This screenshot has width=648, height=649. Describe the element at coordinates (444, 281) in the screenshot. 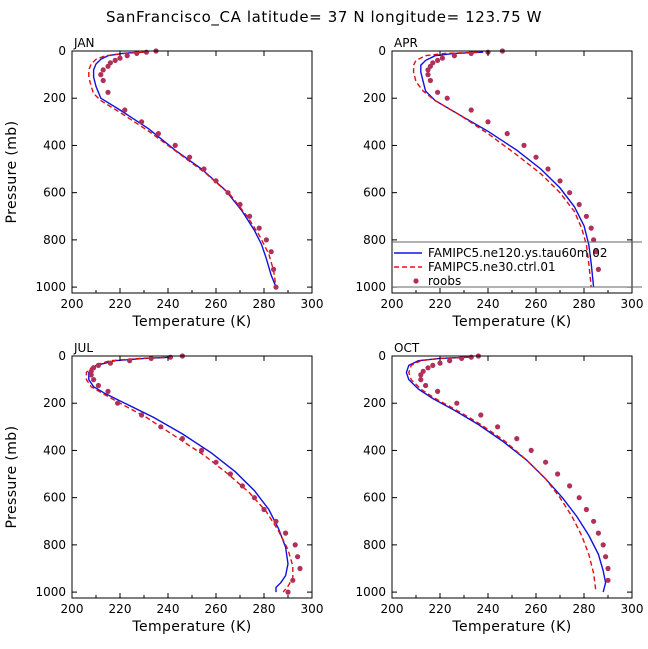

I see `legend-label: roobs` at that location.